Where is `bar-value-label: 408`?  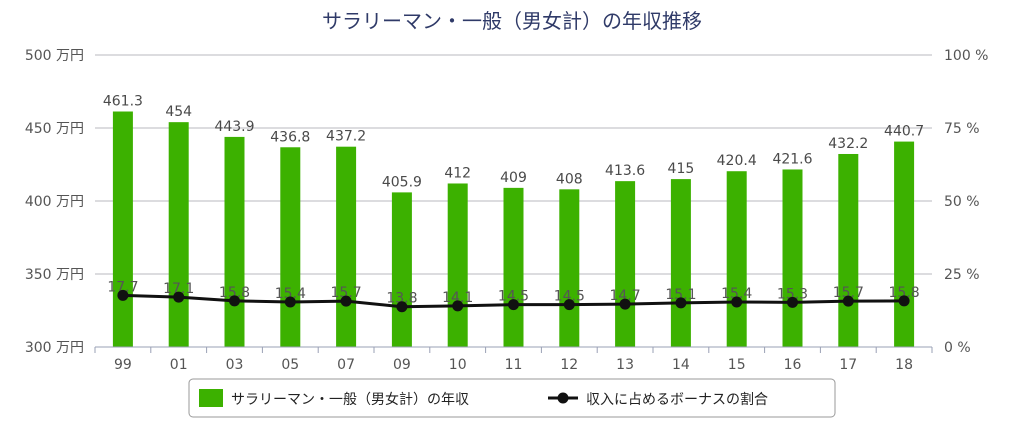
bar-value-label: 408 is located at coordinates (569, 179).